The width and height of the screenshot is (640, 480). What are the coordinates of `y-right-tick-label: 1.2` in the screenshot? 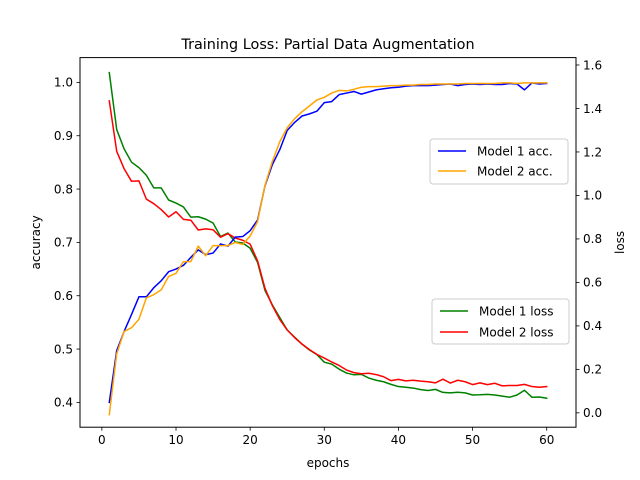 It's located at (592, 152).